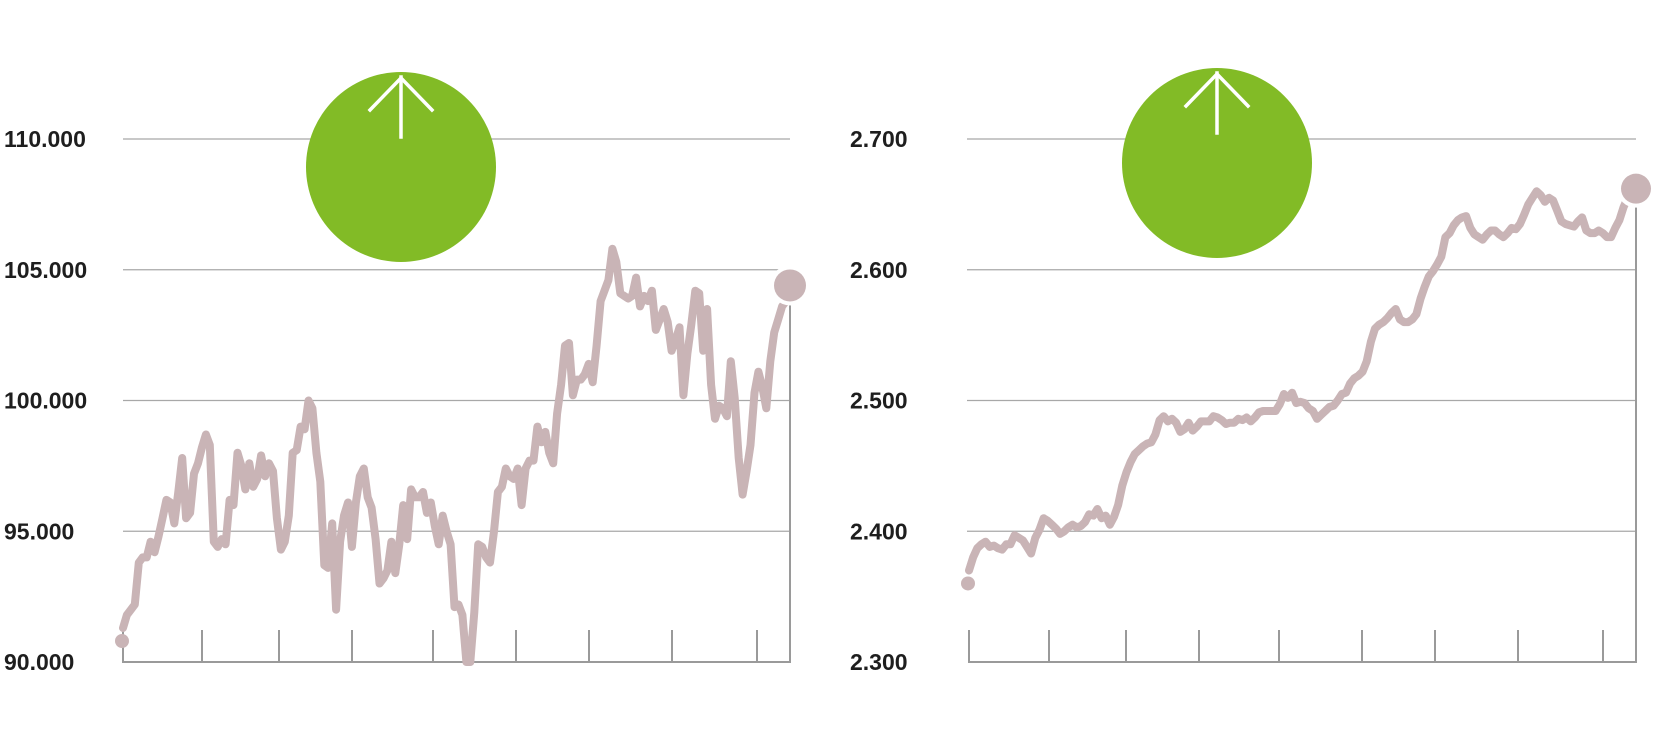 The width and height of the screenshot is (1660, 738). What do you see at coordinates (879, 662) in the screenshot?
I see `y-tick-label: 2.300` at bounding box center [879, 662].